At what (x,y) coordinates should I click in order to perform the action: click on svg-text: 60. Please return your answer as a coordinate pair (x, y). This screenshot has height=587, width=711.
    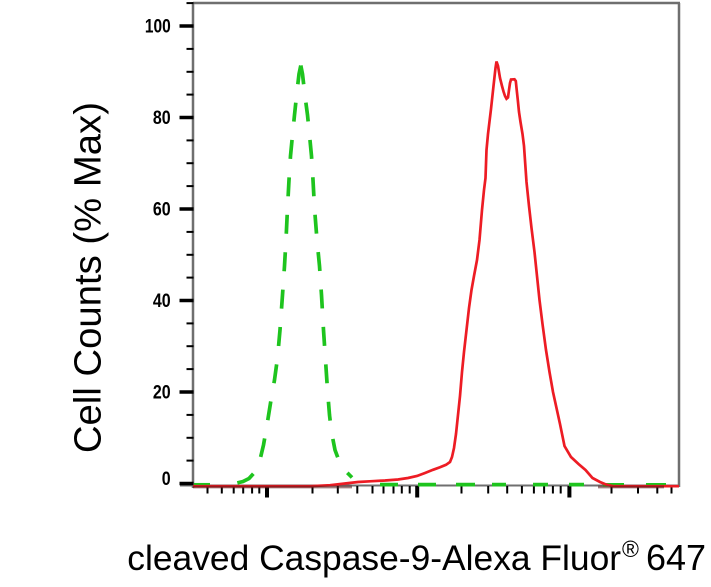
    Looking at the image, I should click on (162, 210).